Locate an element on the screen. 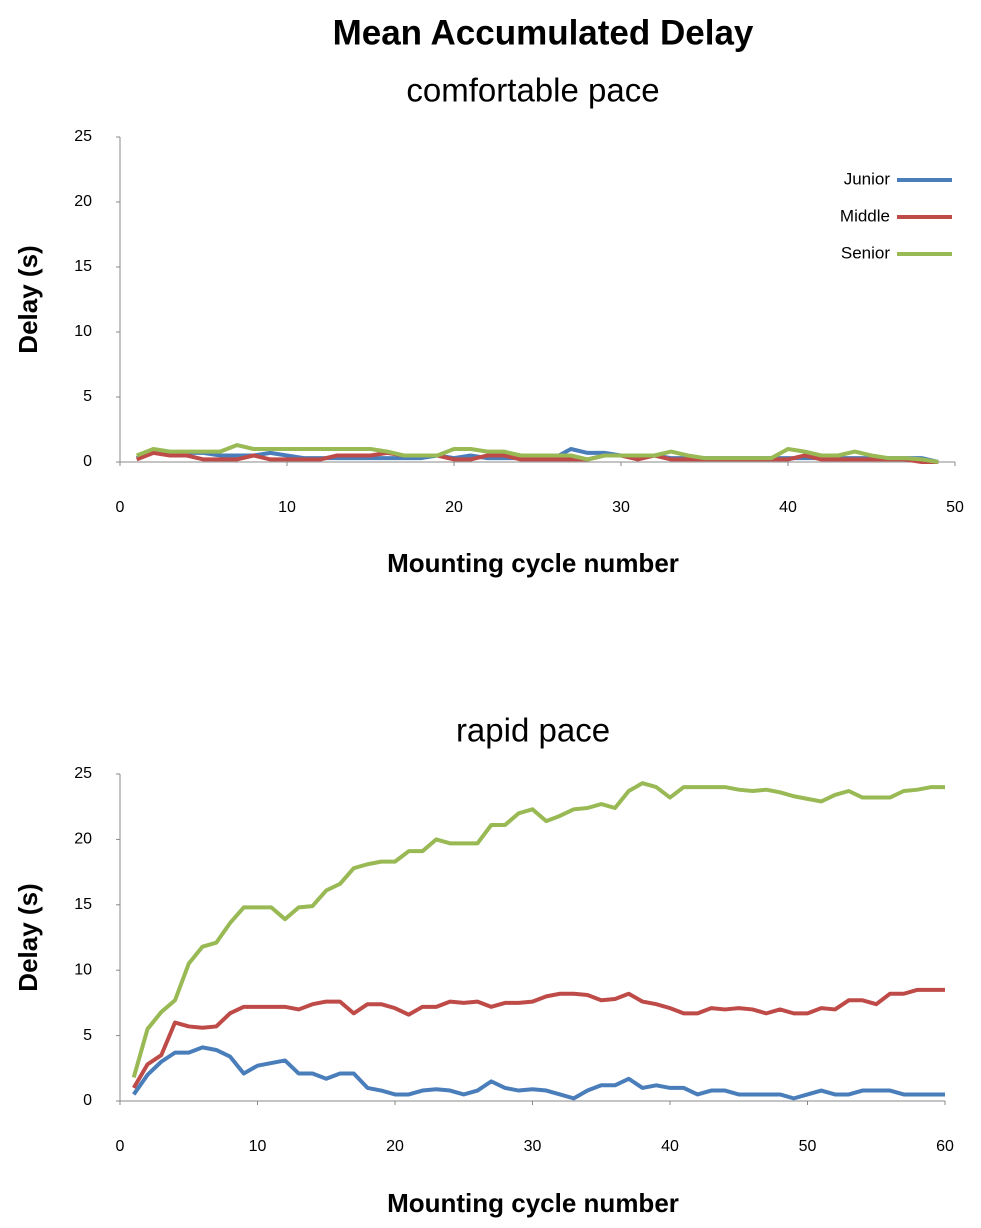 Image resolution: width=981 pixels, height=1228 pixels. chart-subtitle: rapid pace is located at coordinates (533, 730).